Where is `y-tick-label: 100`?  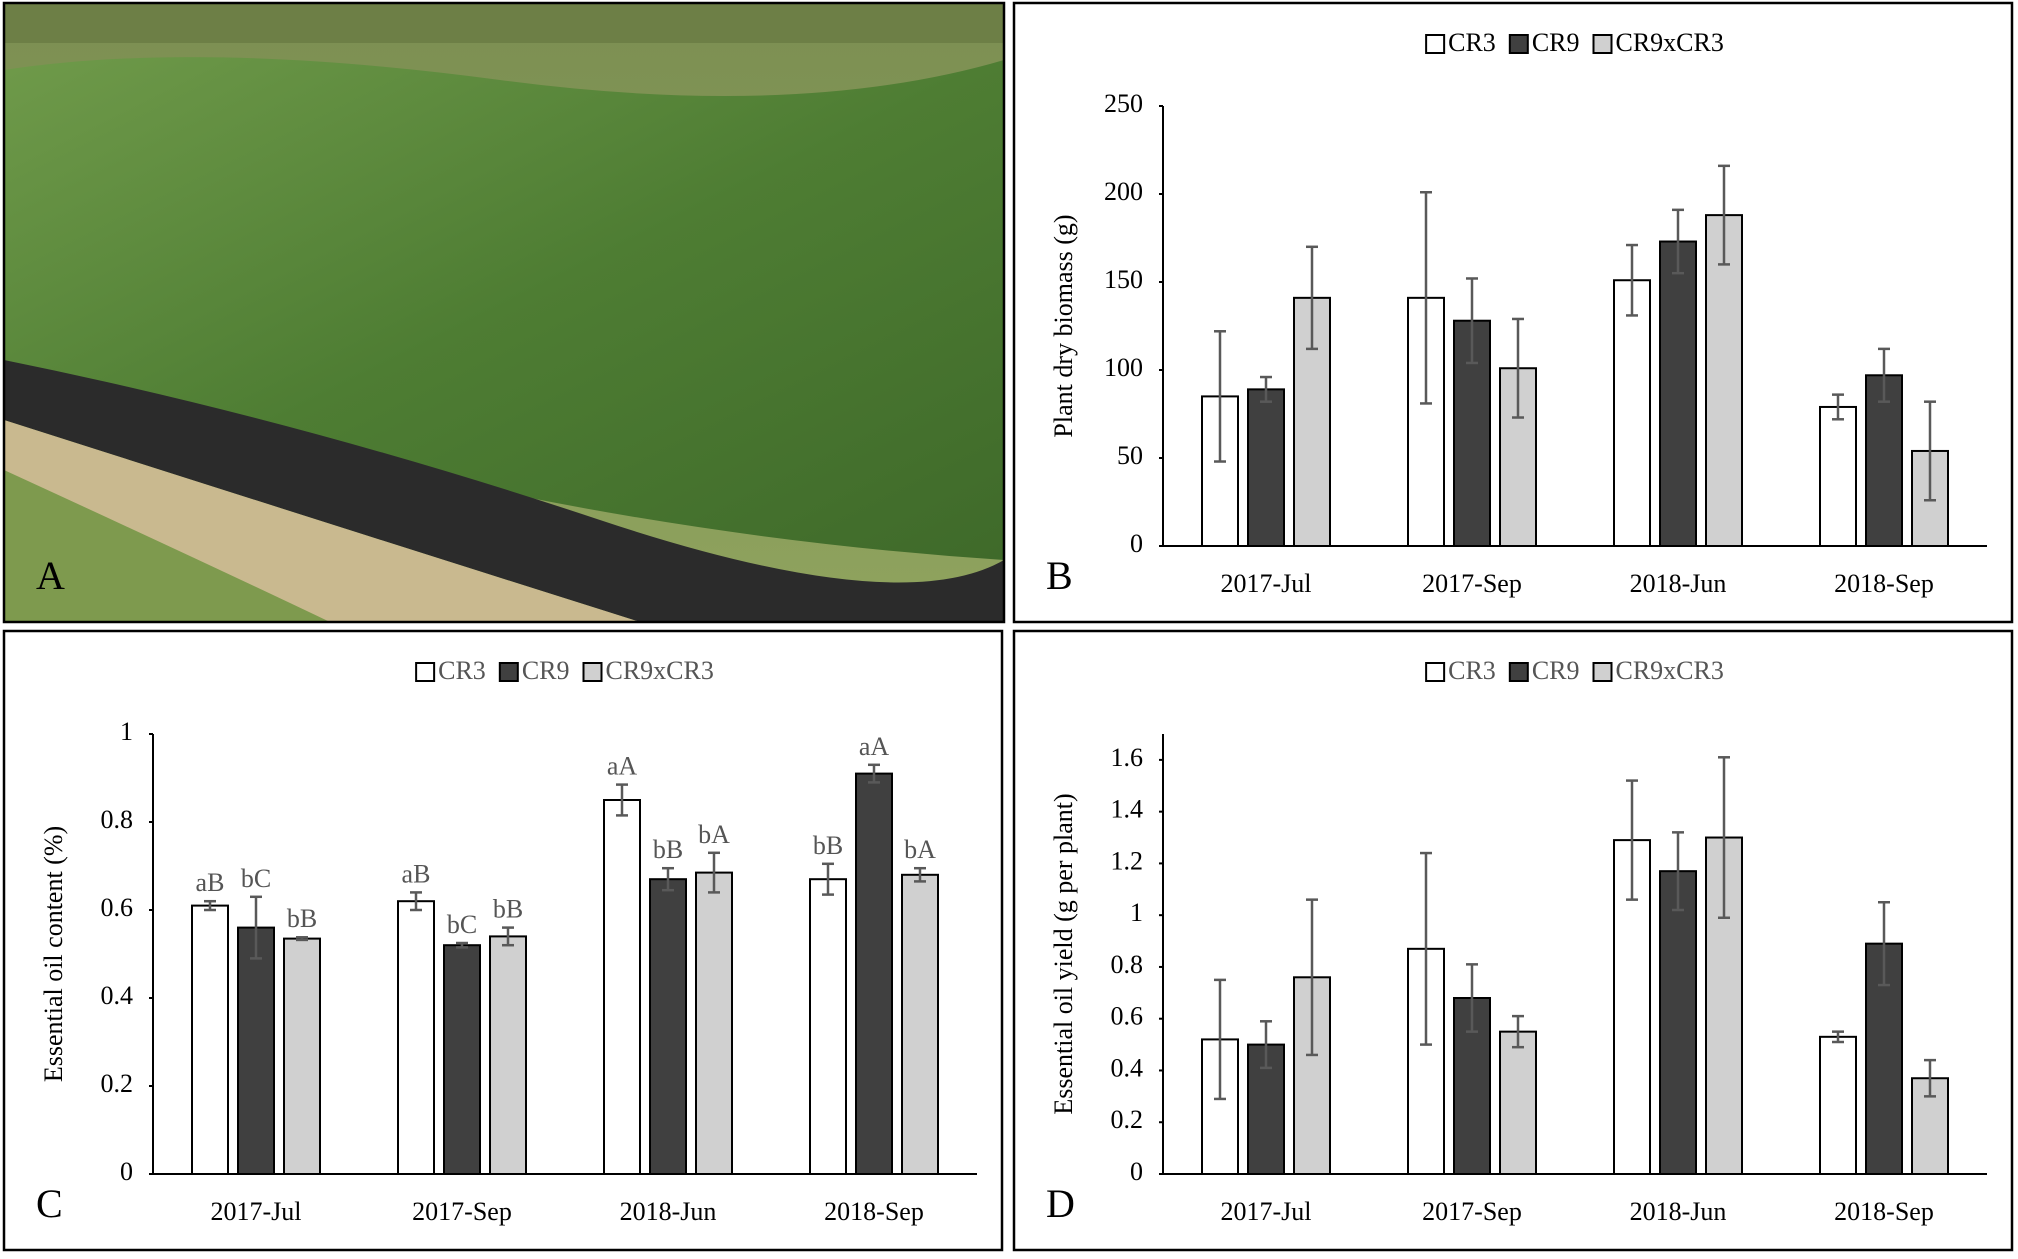
y-tick-label: 100 is located at coordinates (1123, 367).